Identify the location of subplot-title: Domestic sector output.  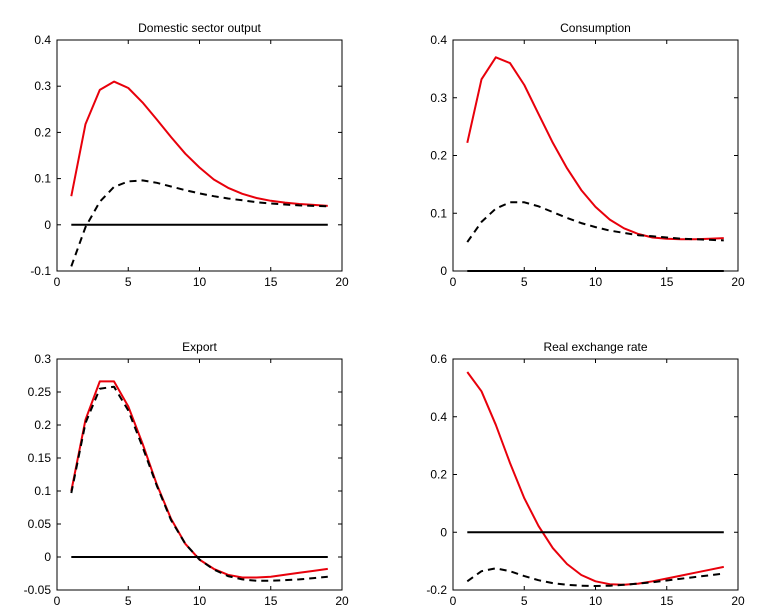
(199, 28).